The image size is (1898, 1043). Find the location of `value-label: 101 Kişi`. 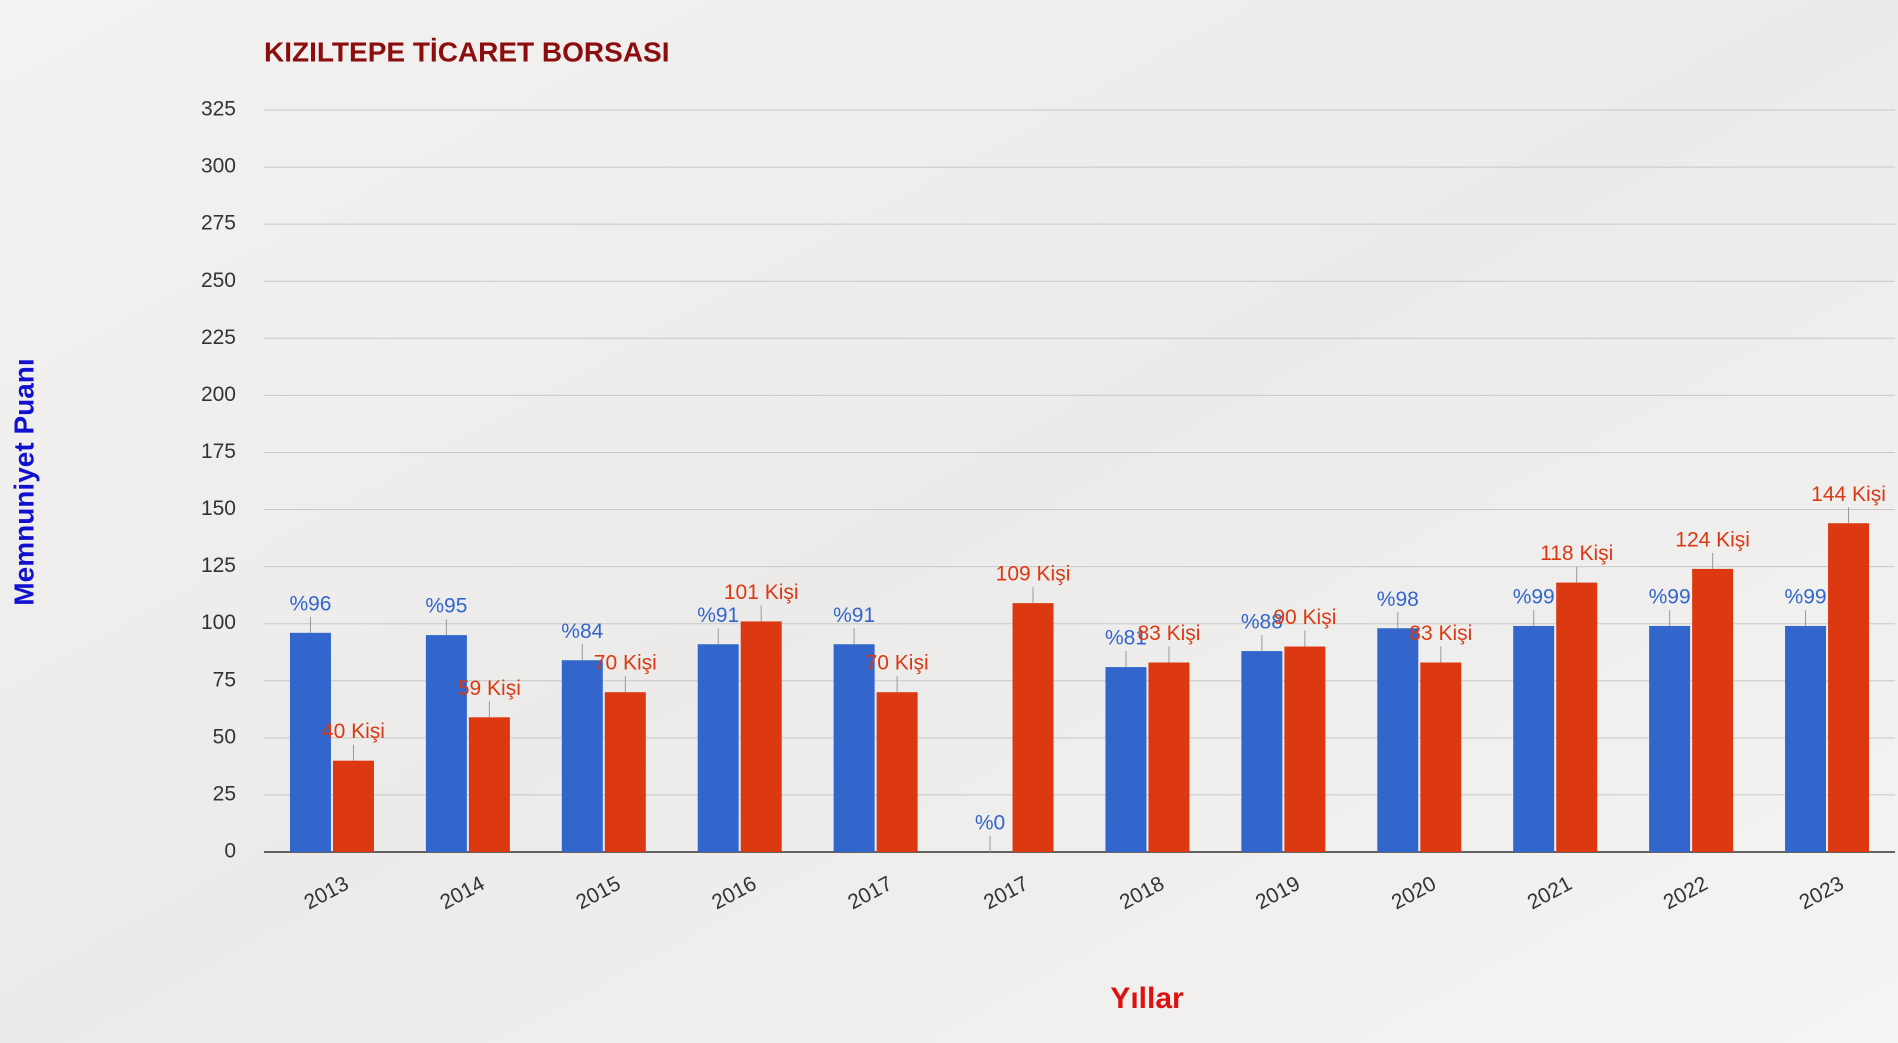

value-label: 101 Kişi is located at coordinates (761, 592).